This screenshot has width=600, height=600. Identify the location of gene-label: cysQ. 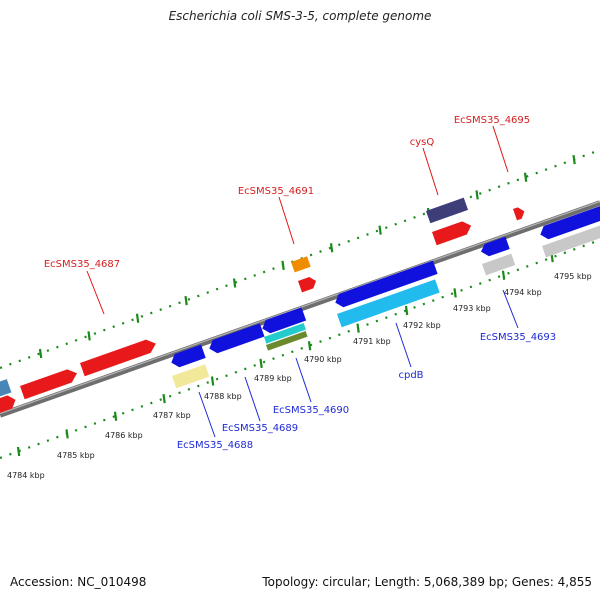
(422, 142).